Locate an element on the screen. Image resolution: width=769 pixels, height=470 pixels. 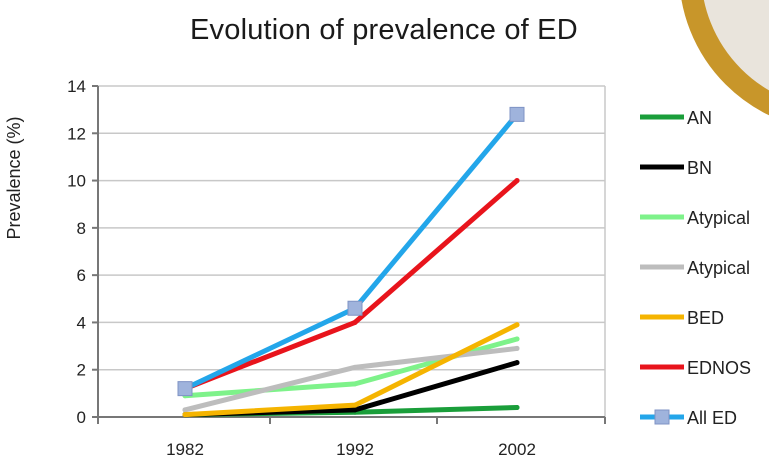
legend-item: BED is located at coordinates (682, 318).